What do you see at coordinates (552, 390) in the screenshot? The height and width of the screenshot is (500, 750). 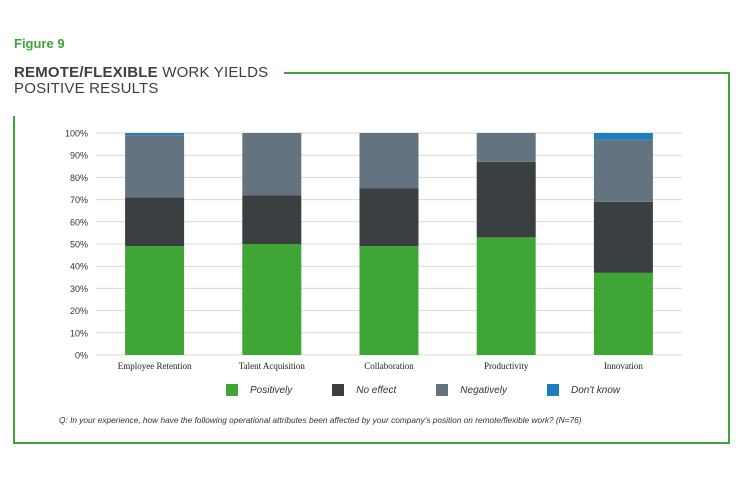 I see `legend-swatch-dont-know` at bounding box center [552, 390].